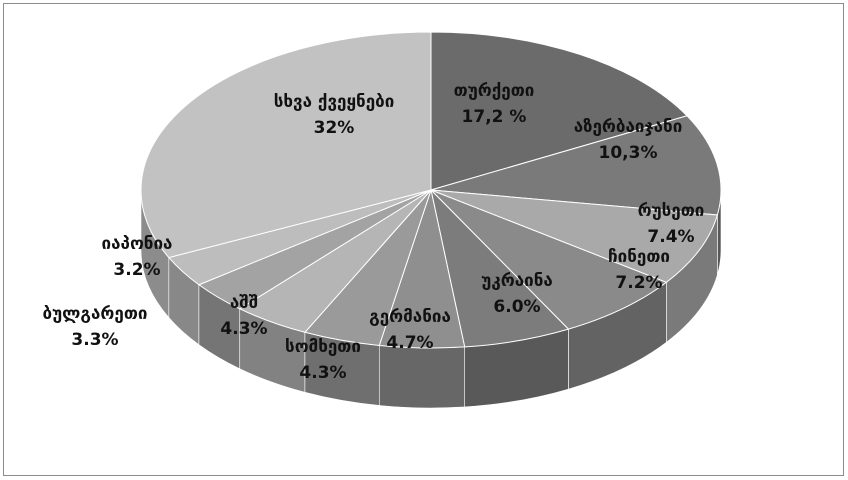  I want to click on slice-category-label: აშშ, so click(244, 303).